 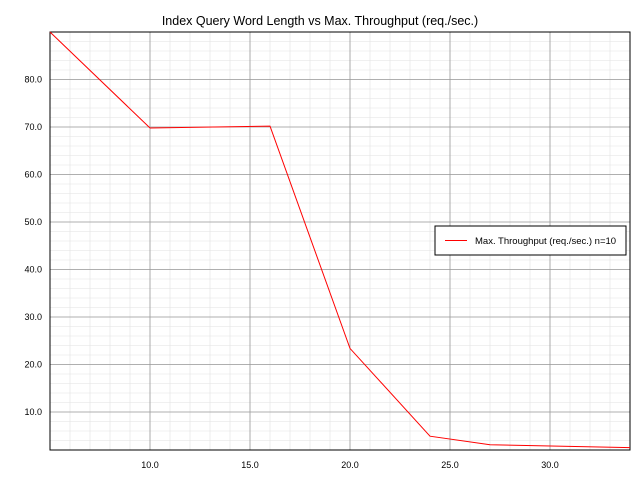 I want to click on x-tick-label: 30.0, so click(x=550, y=465).